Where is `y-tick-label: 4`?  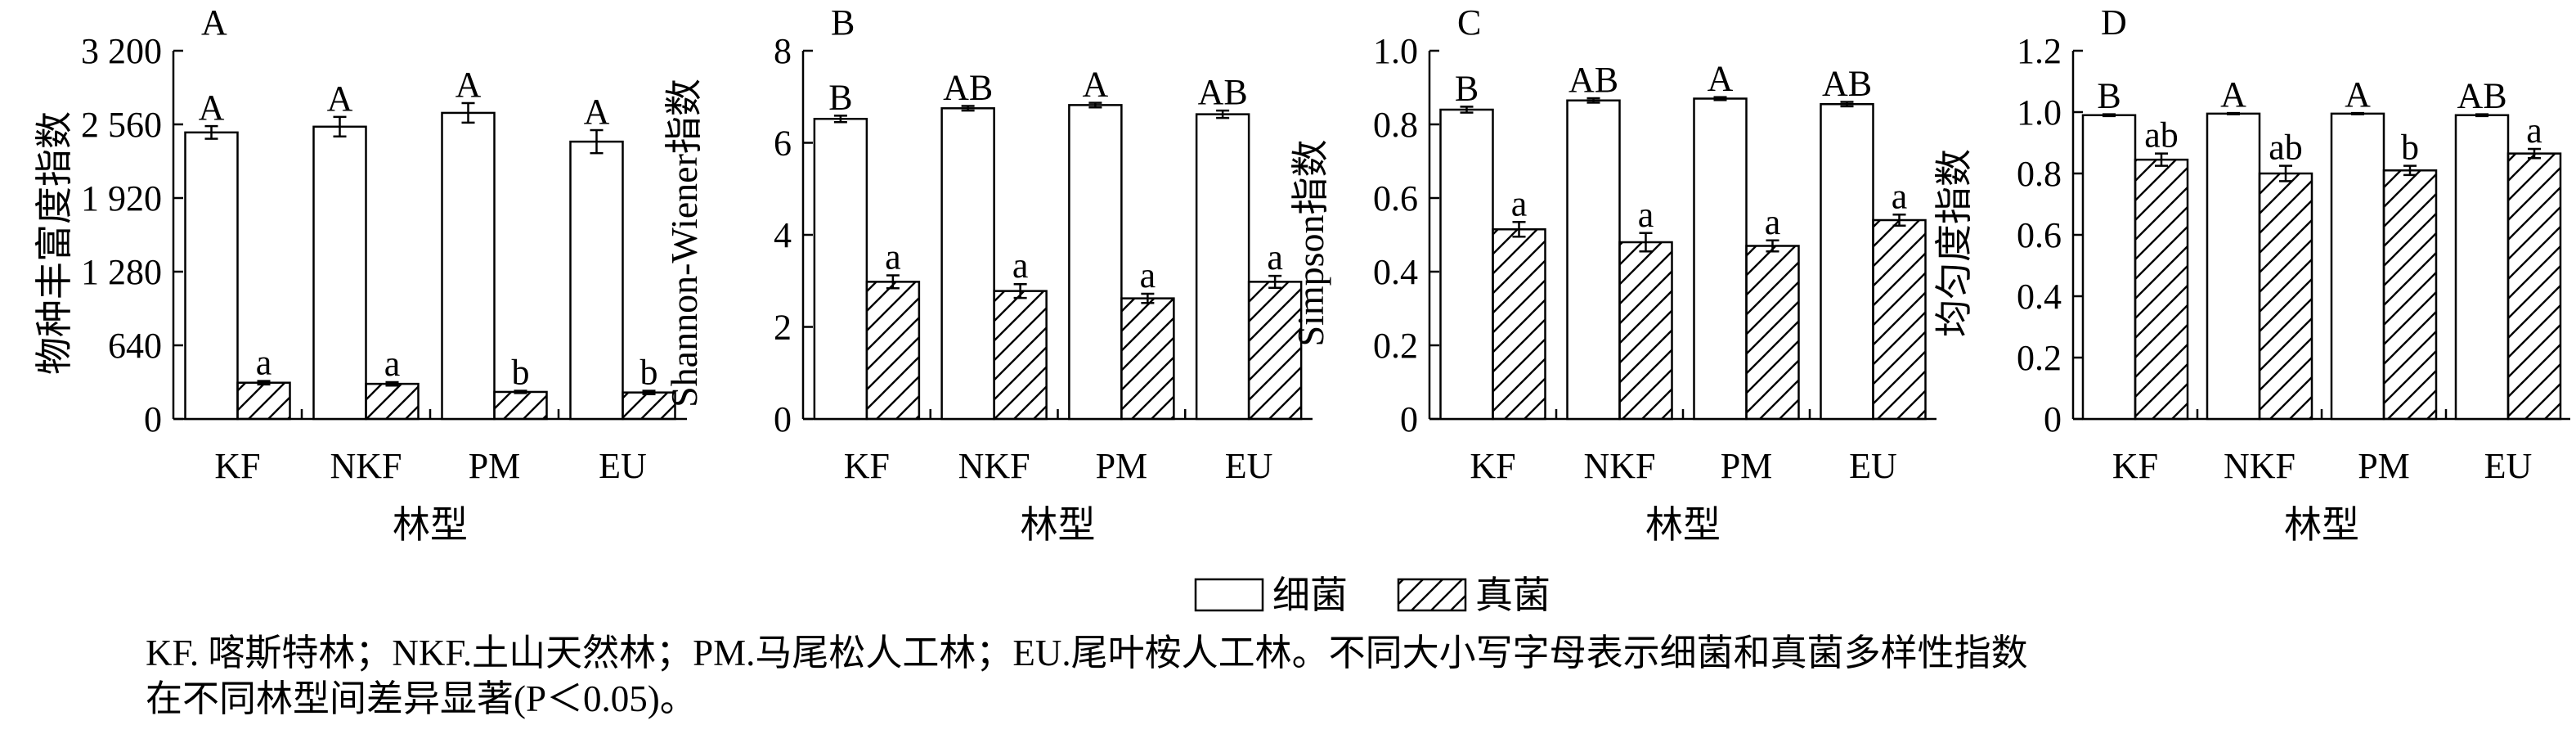 y-tick-label: 4 is located at coordinates (783, 235).